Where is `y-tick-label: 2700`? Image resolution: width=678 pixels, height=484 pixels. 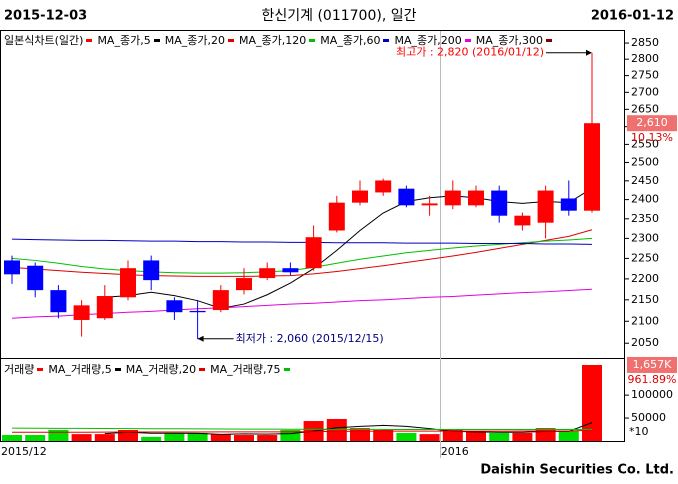
y-tick-label: 2700 is located at coordinates (645, 91).